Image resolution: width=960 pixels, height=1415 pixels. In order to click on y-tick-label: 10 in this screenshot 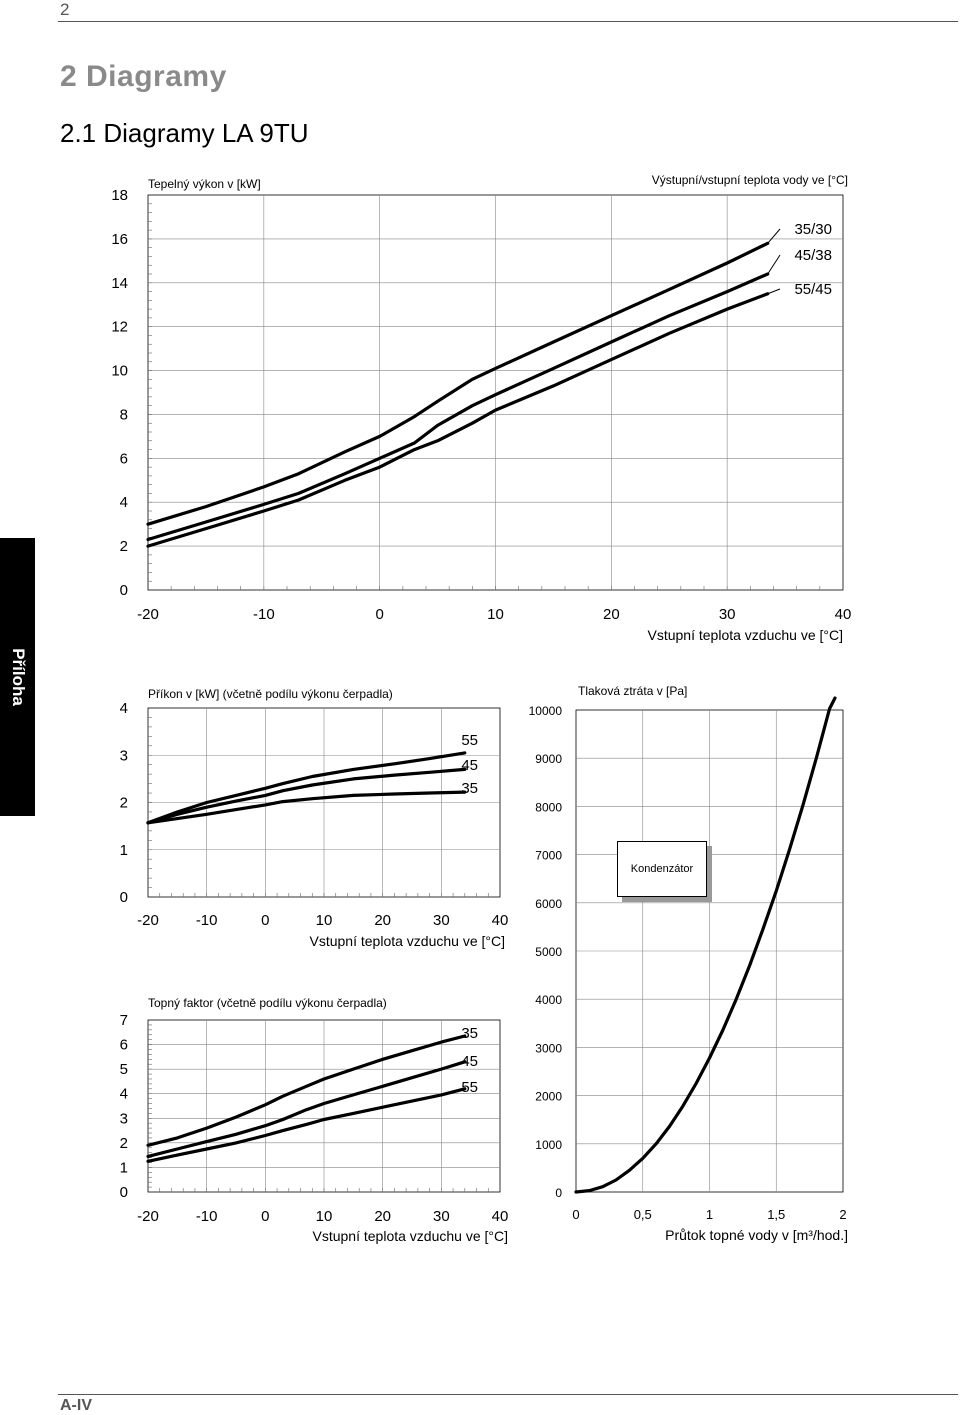, I will do `click(119, 371)`.